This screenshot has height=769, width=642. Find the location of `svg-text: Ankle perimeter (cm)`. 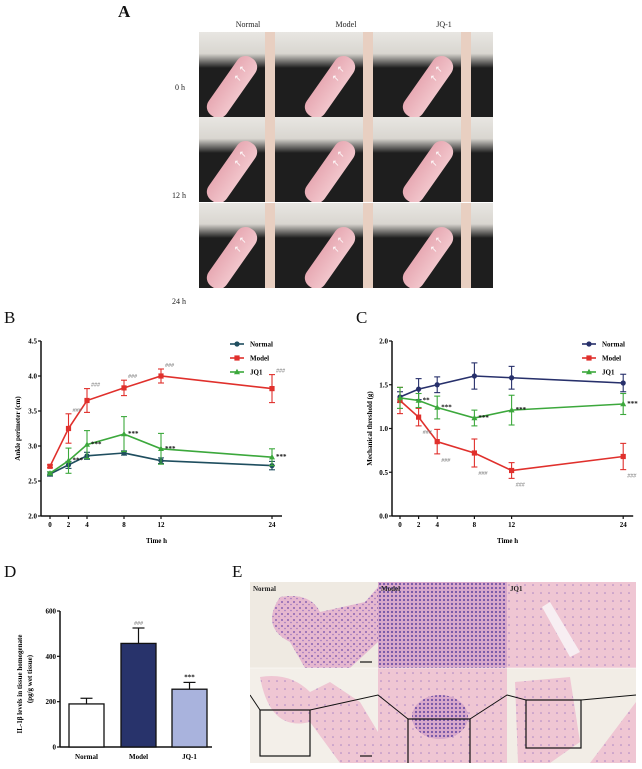

svg-text: Ankle perimeter (cm) is located at coordinates (18, 428).